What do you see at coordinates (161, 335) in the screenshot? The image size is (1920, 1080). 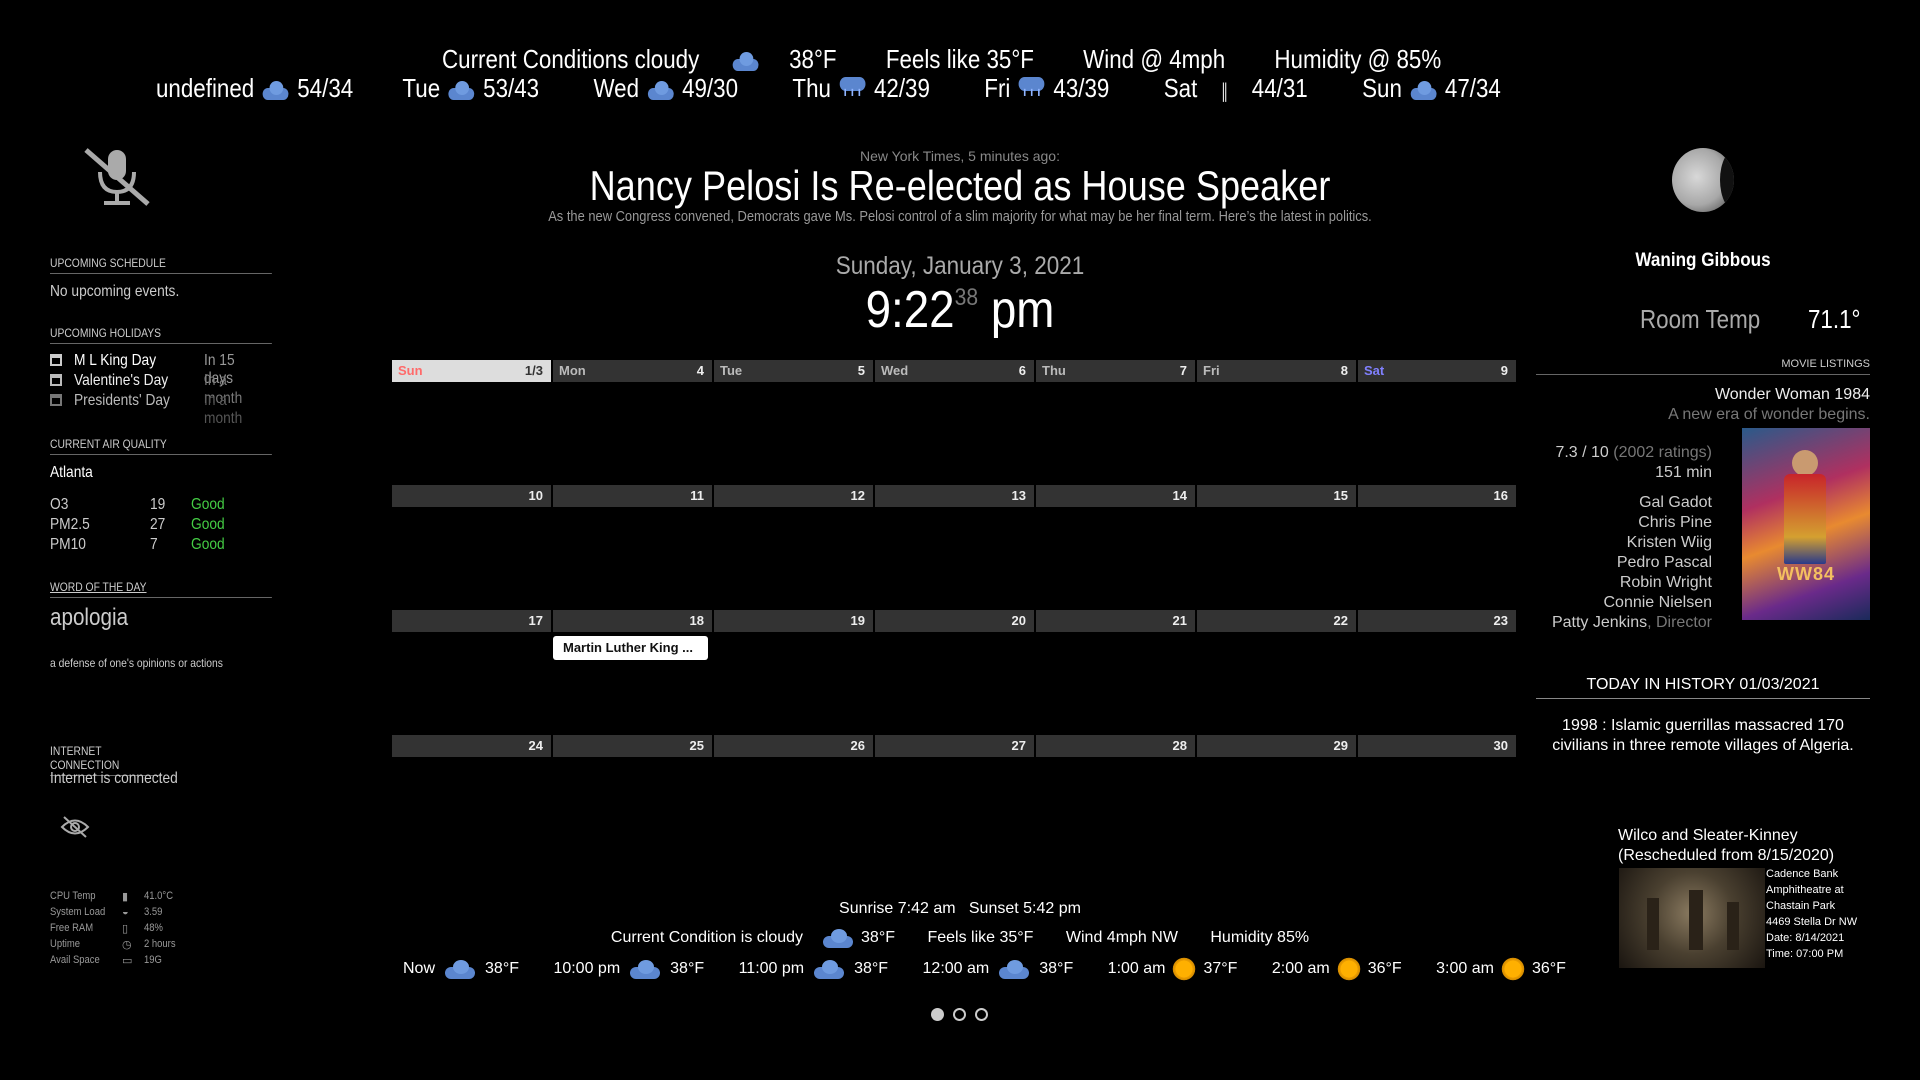 I see `holidays-header: UPCOMING HOLIDAYS` at bounding box center [161, 335].